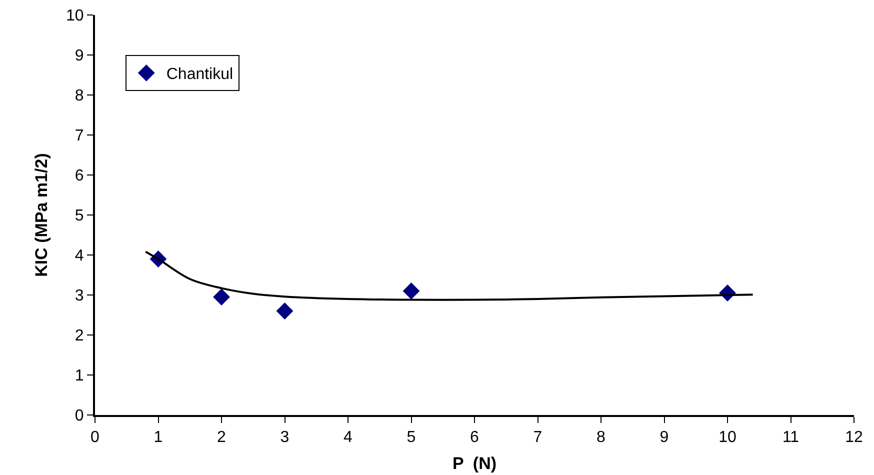  Describe the element at coordinates (75, 16) in the screenshot. I see `y-tick-label: 10` at that location.